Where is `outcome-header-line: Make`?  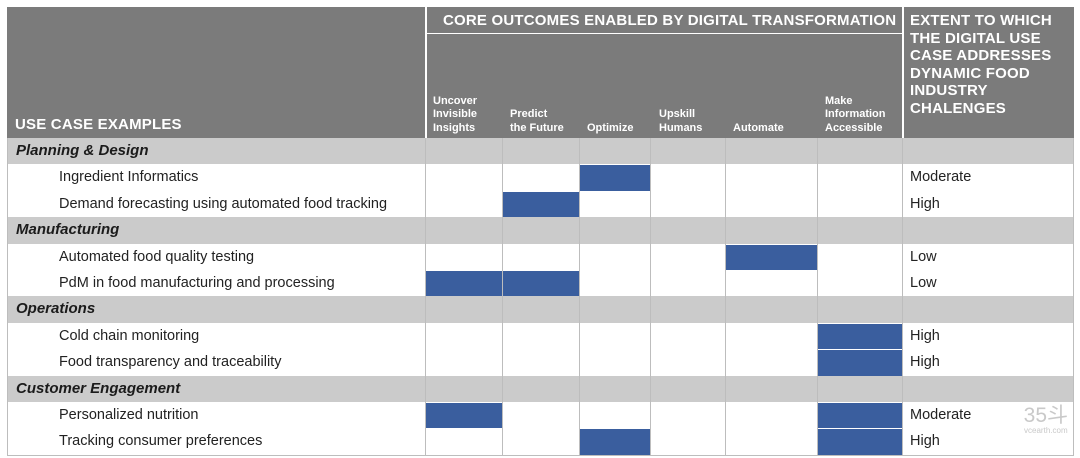
outcome-header-line: Make is located at coordinates (839, 100).